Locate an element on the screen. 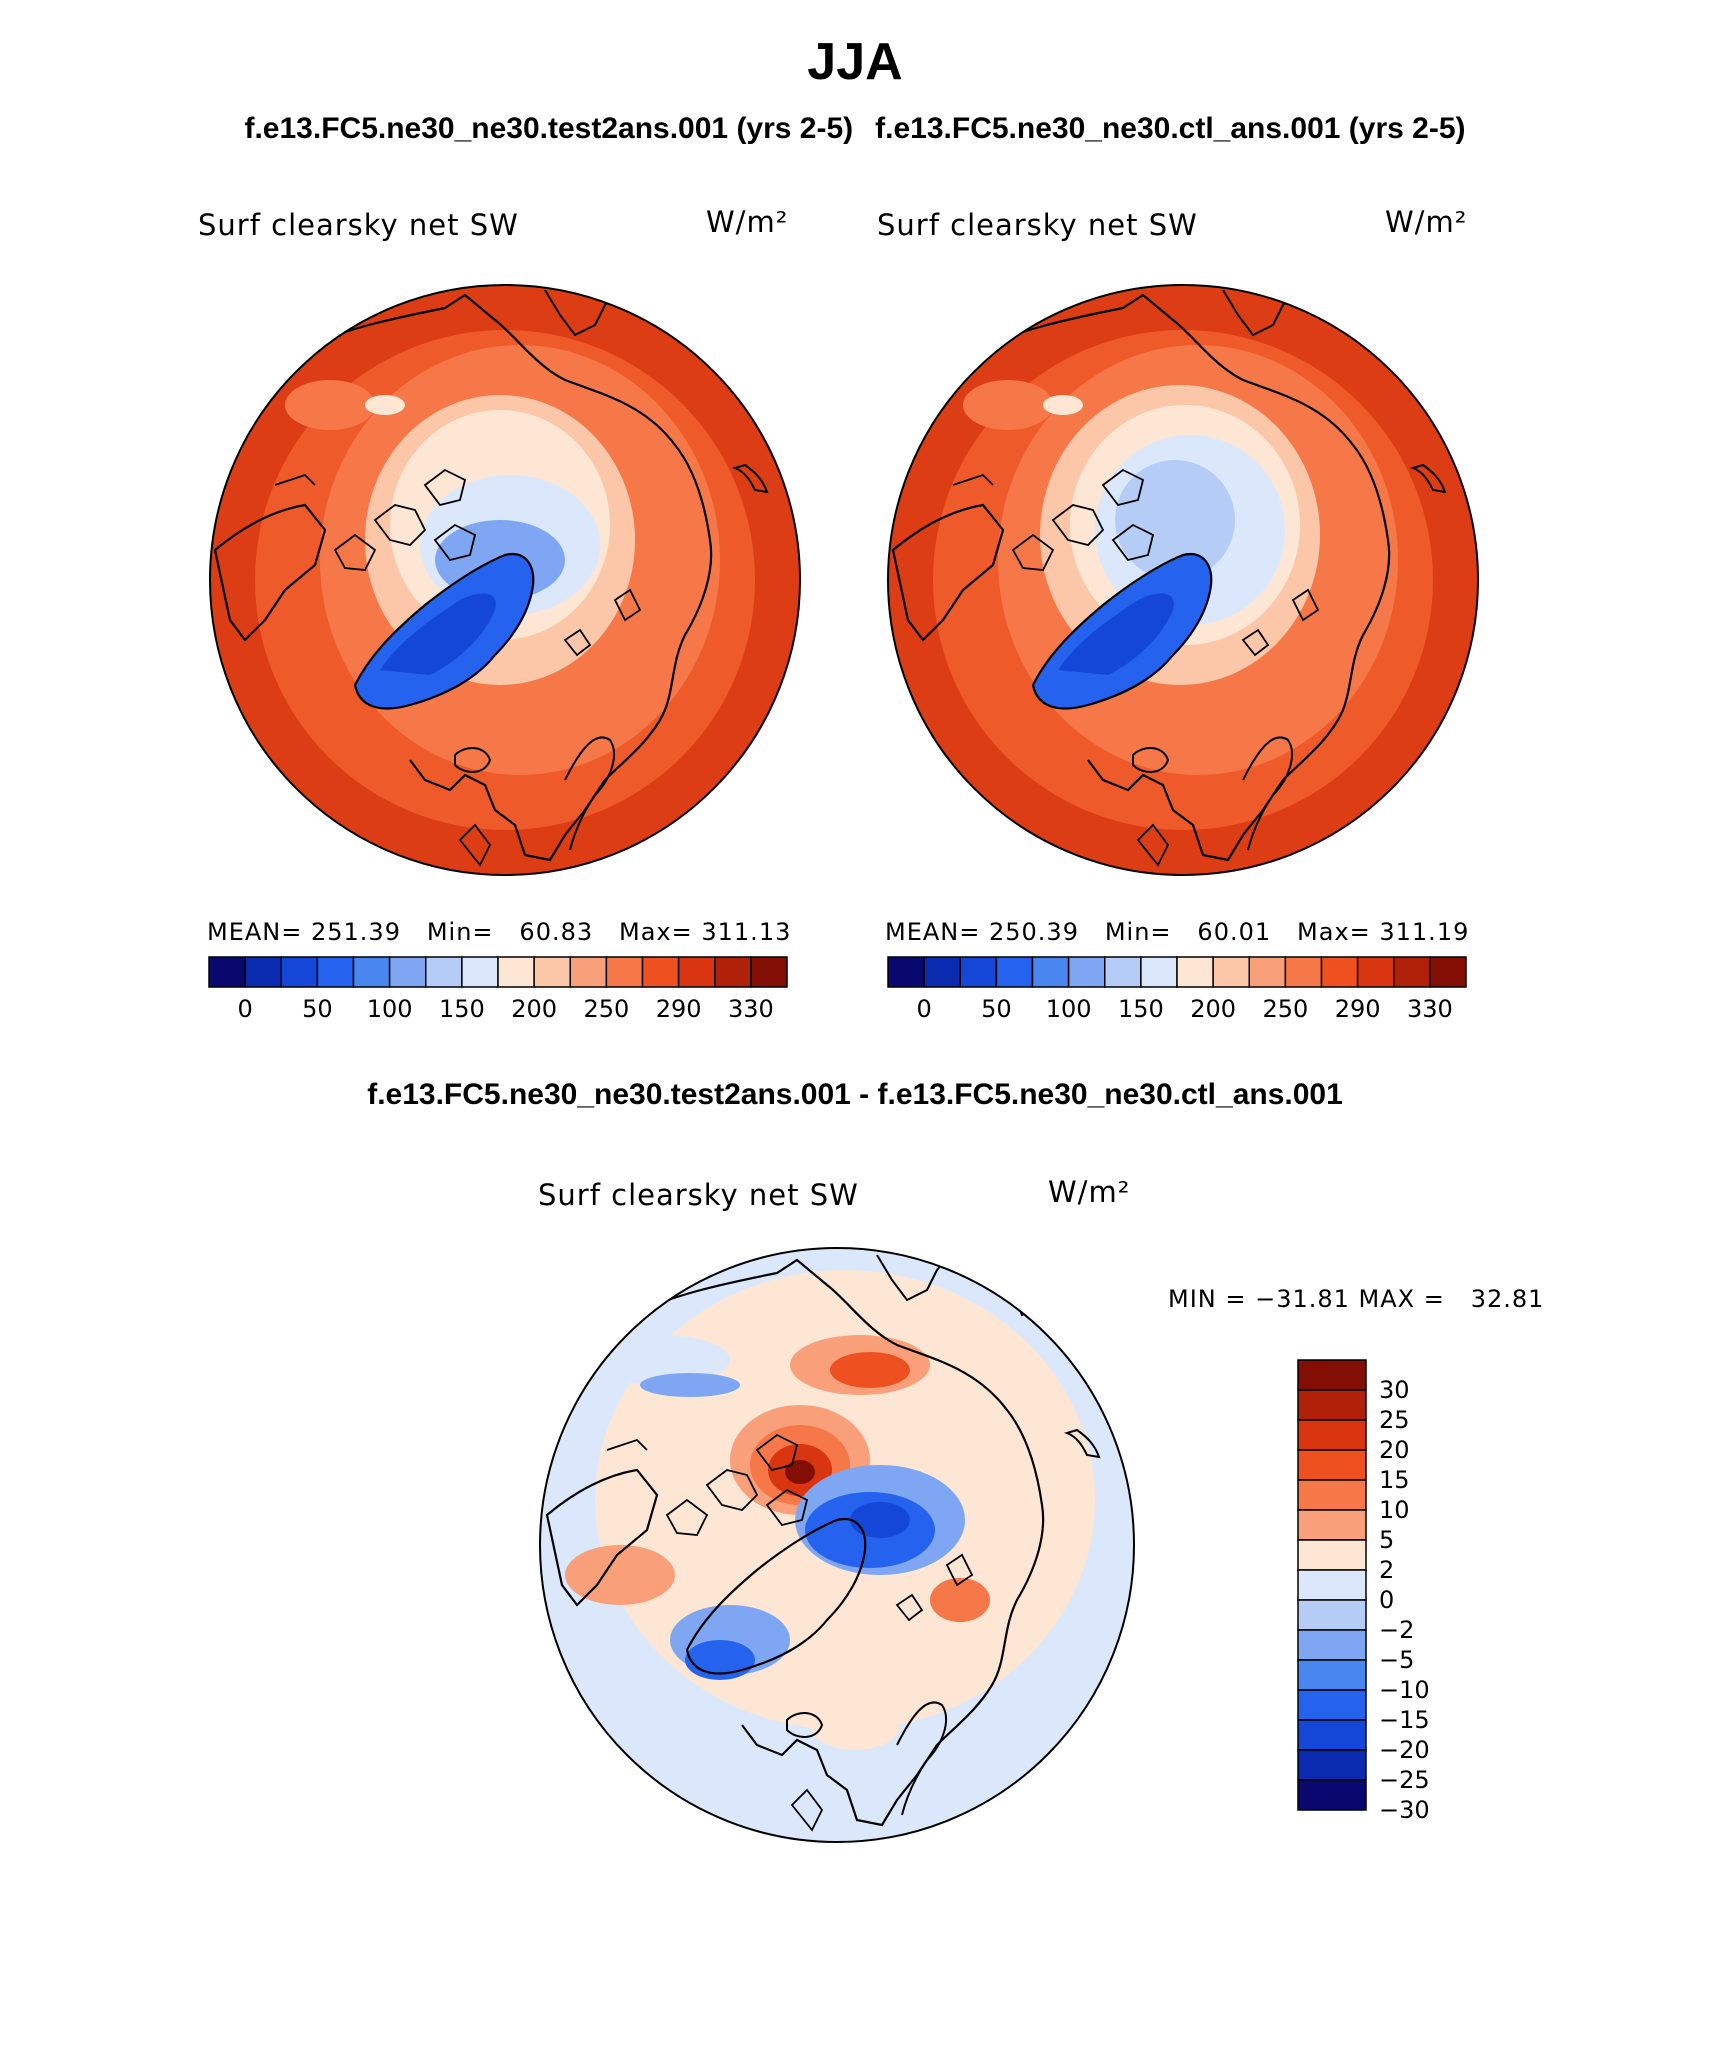 The height and width of the screenshot is (2061, 1710). diff-units-label: W/m² is located at coordinates (1089, 1192).